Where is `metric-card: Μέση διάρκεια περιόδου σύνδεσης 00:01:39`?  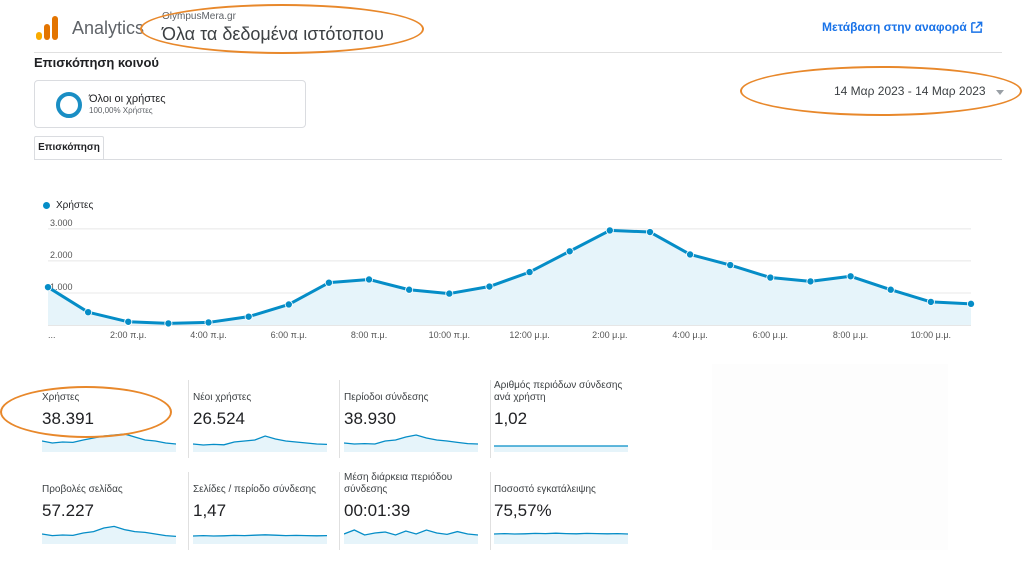
metric-card: Μέση διάρκεια περιόδου σύνδεσης 00:01:39 is located at coordinates (417, 512).